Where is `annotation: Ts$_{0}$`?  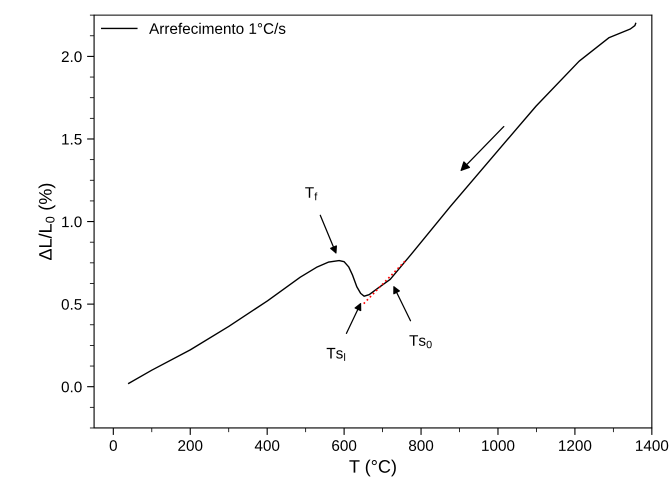
annotation: Ts$_{0}$ is located at coordinates (420, 341).